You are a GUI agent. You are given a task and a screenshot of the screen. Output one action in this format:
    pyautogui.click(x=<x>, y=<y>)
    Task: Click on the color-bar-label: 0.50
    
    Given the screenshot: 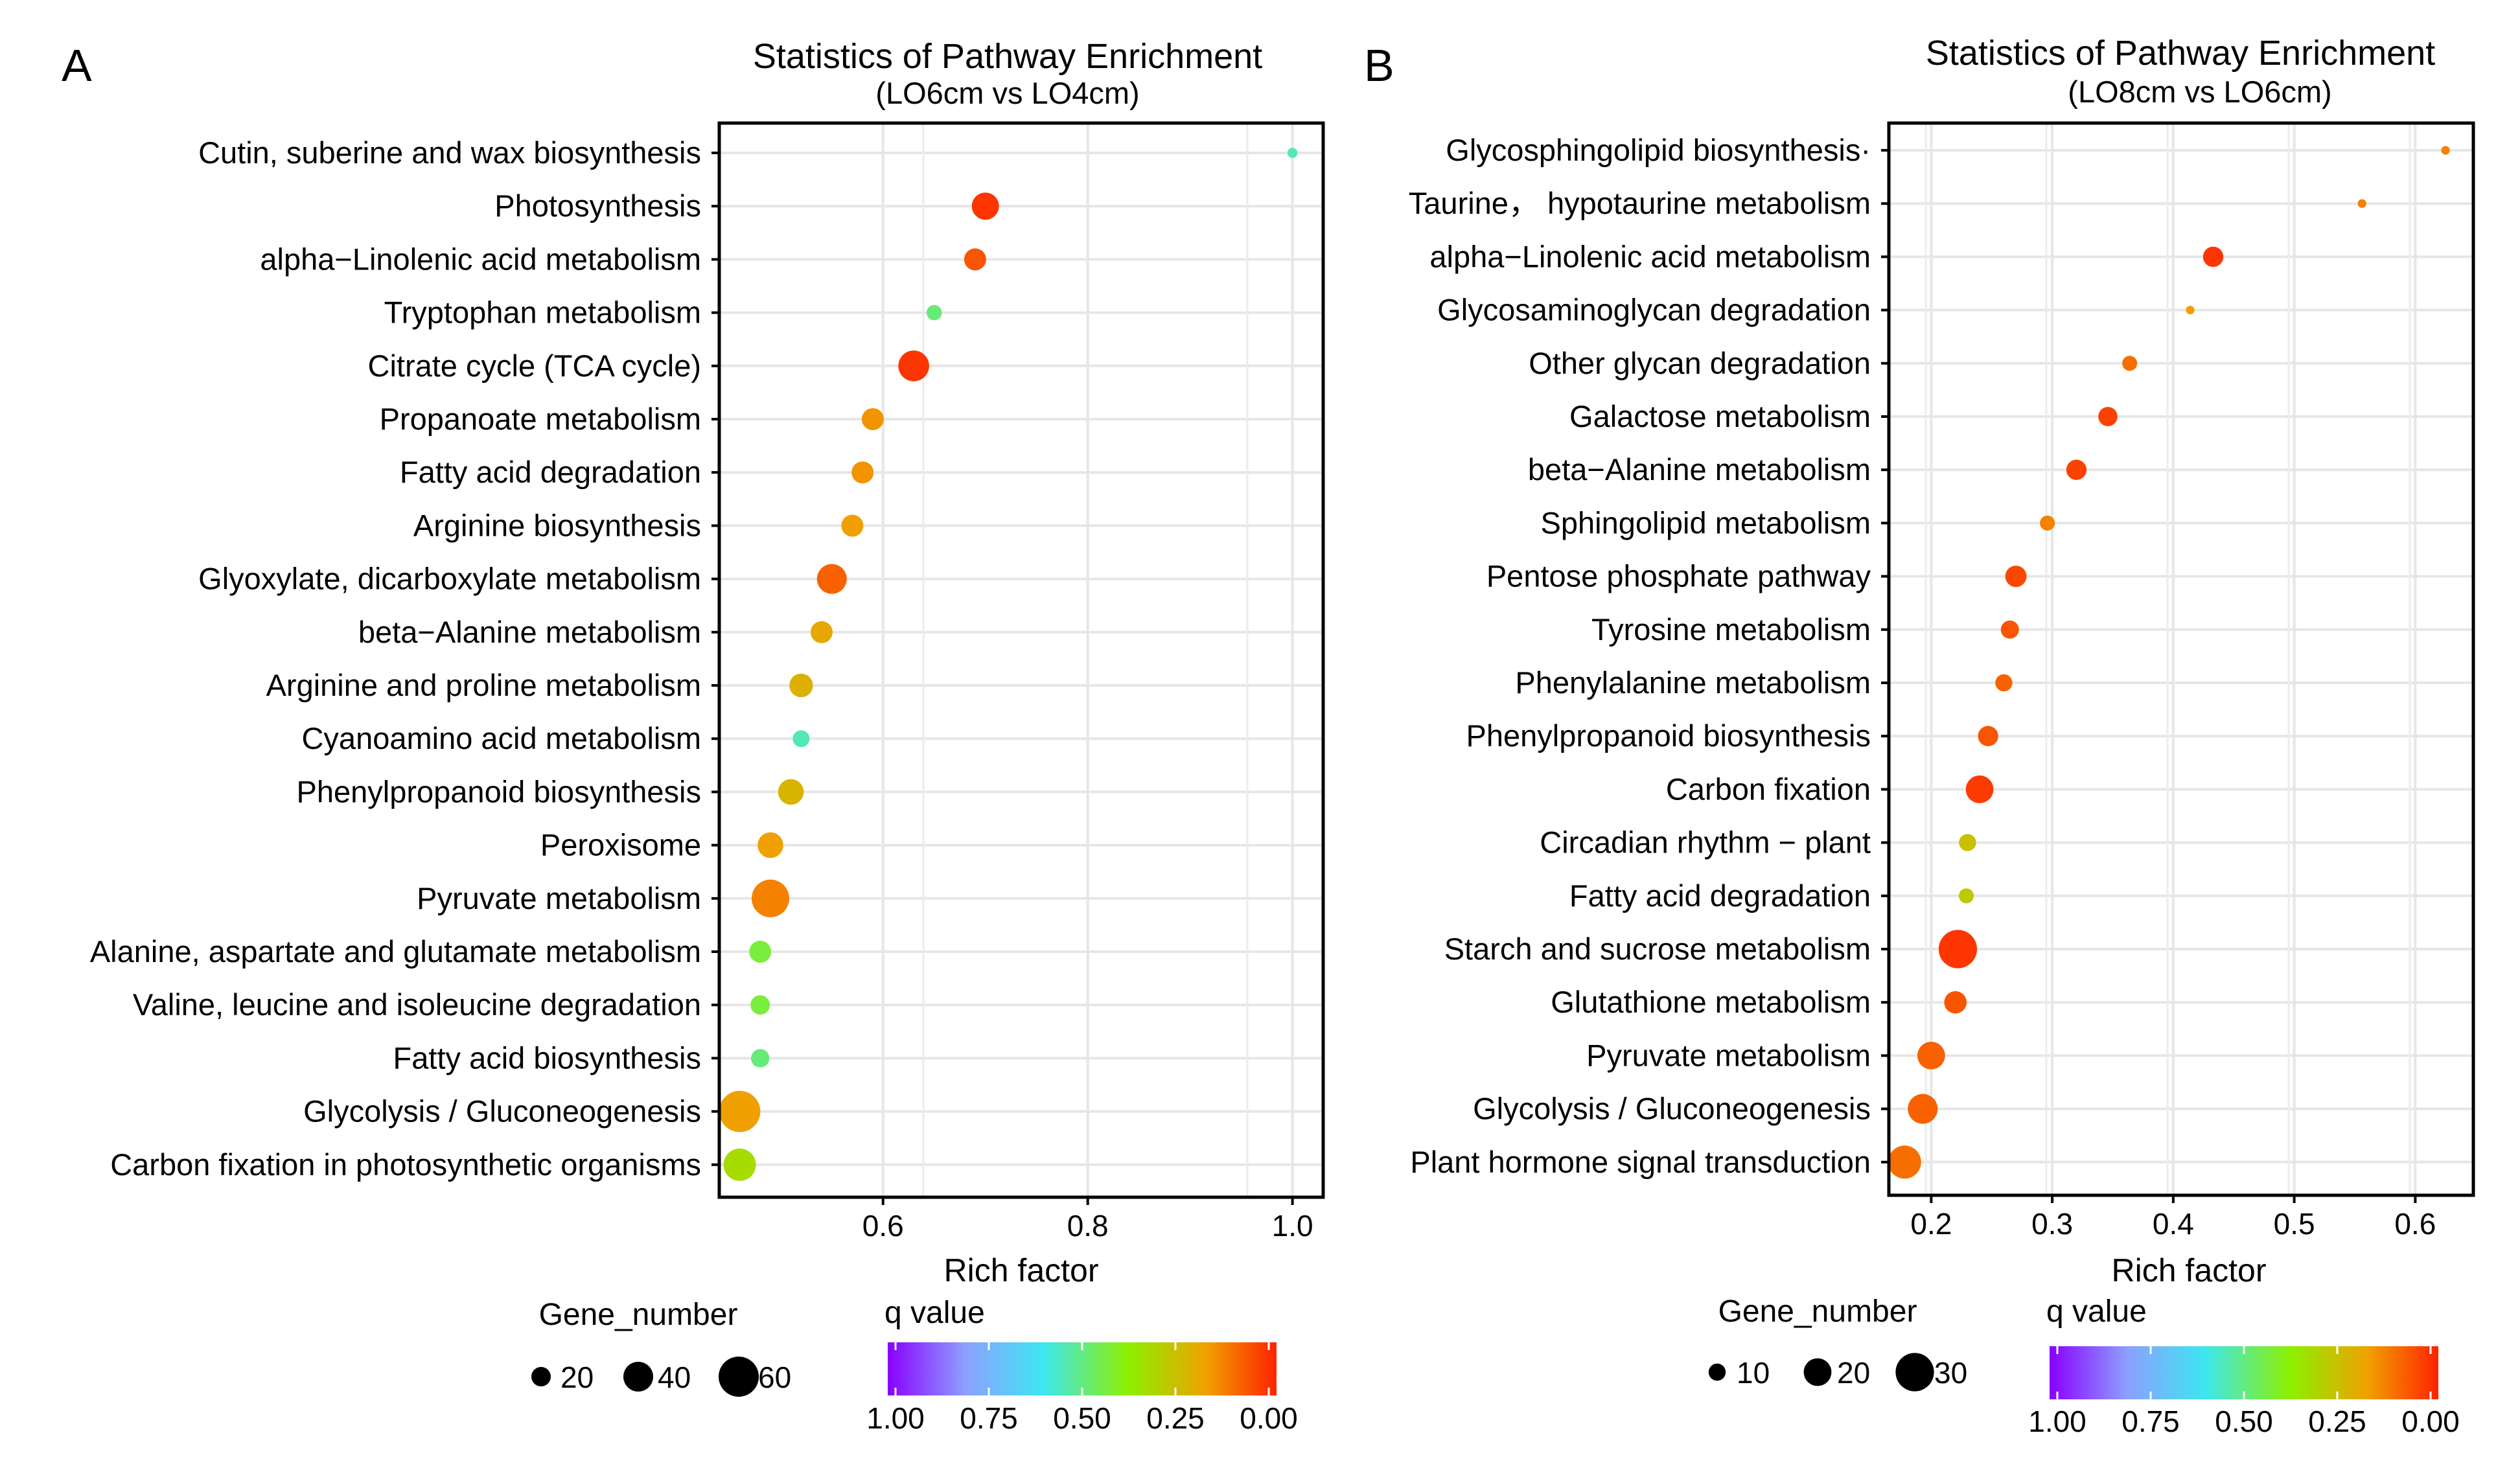 What is the action you would take?
    pyautogui.click(x=2244, y=1421)
    